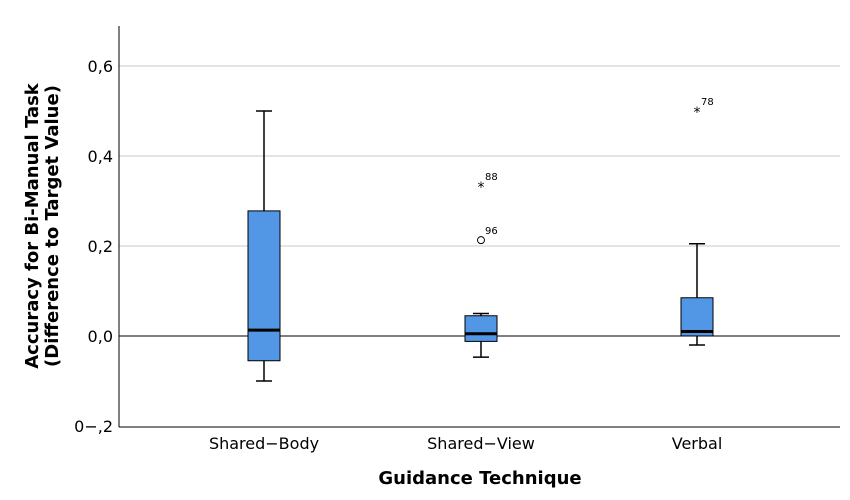 This screenshot has height=500, width=850. Describe the element at coordinates (479, 478) in the screenshot. I see `x-axis-title: Guidance Technique` at that location.